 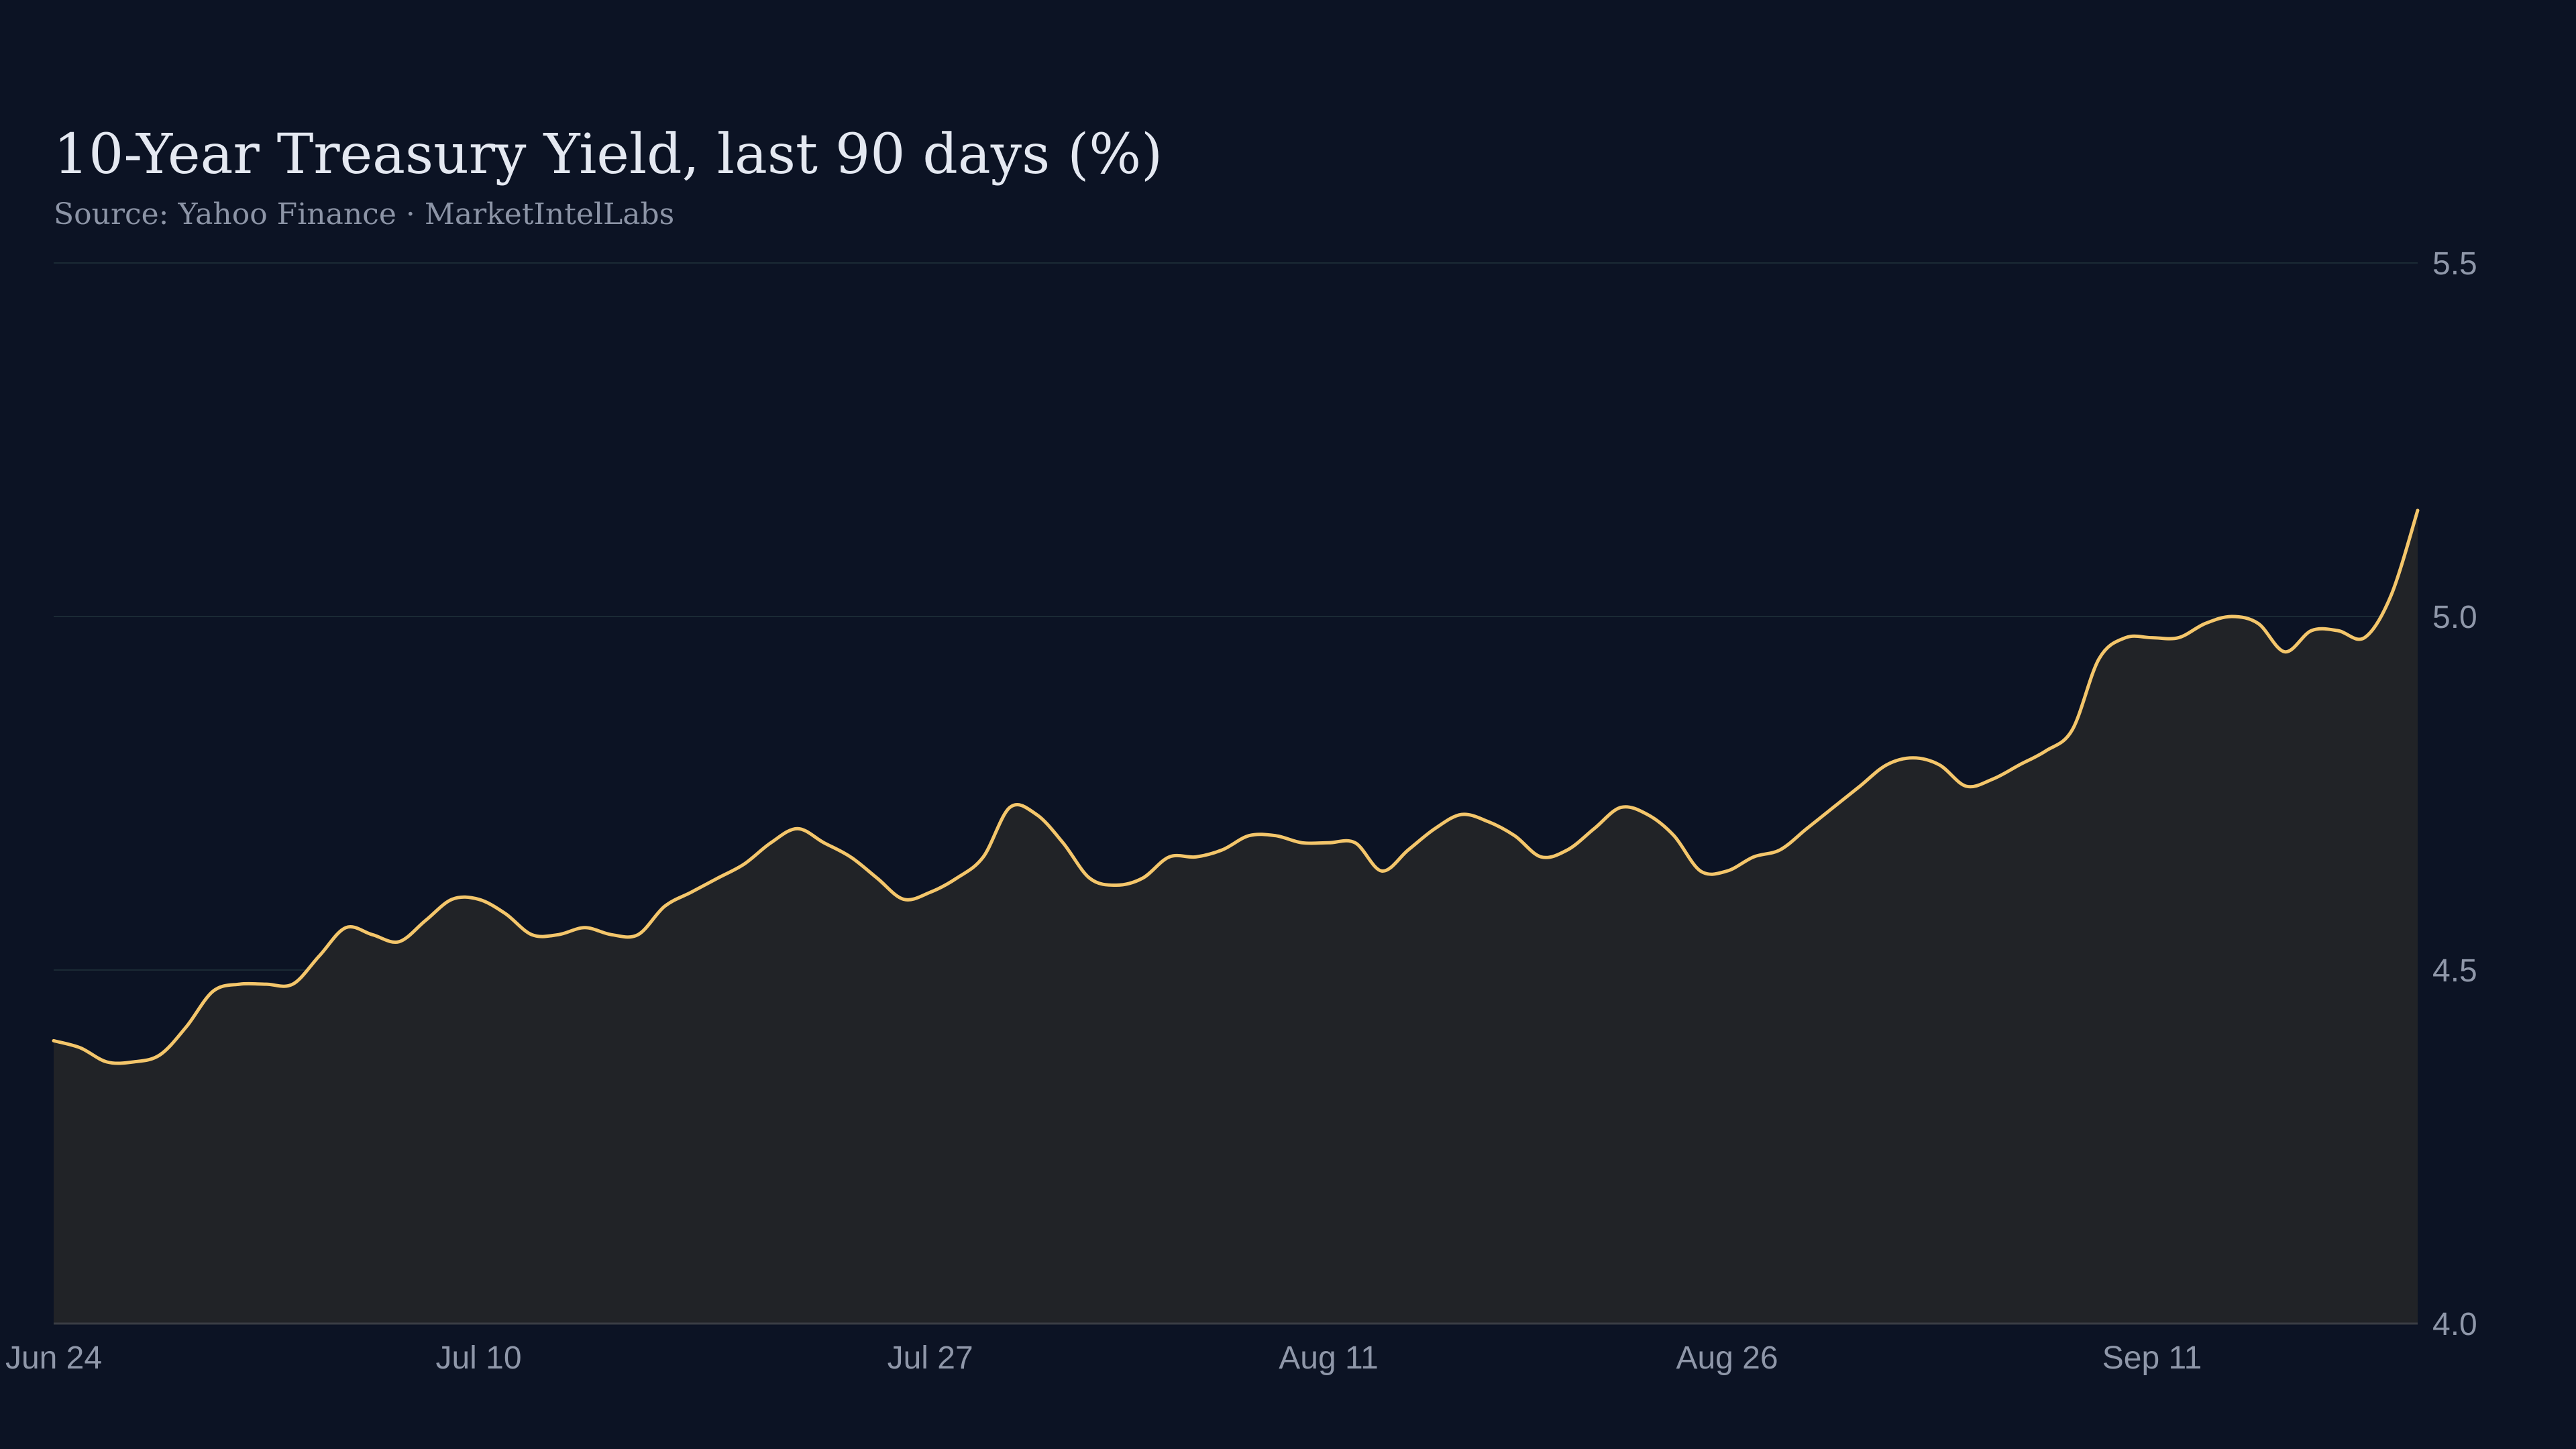 I want to click on chart-title: 10-Year Treasury Yield, last 90 days (%), so click(x=608, y=154).